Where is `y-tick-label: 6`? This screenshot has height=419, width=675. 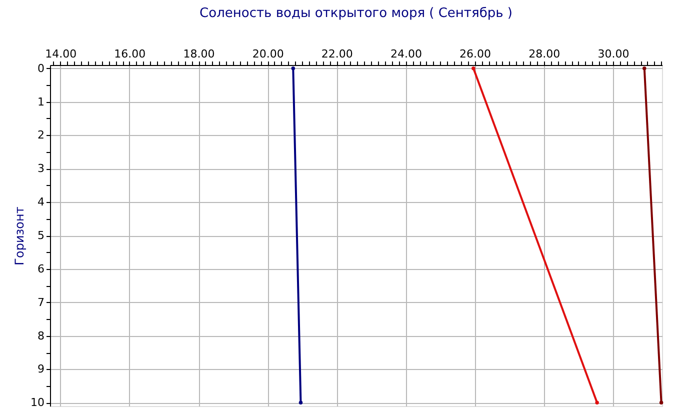
y-tick-label: 6 is located at coordinates (41, 269).